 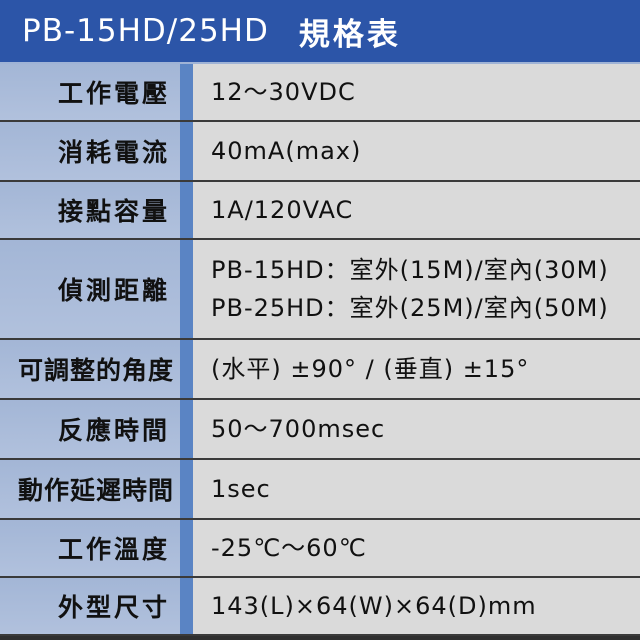 What do you see at coordinates (90, 210) in the screenshot?
I see `spec-label: 接點容量` at bounding box center [90, 210].